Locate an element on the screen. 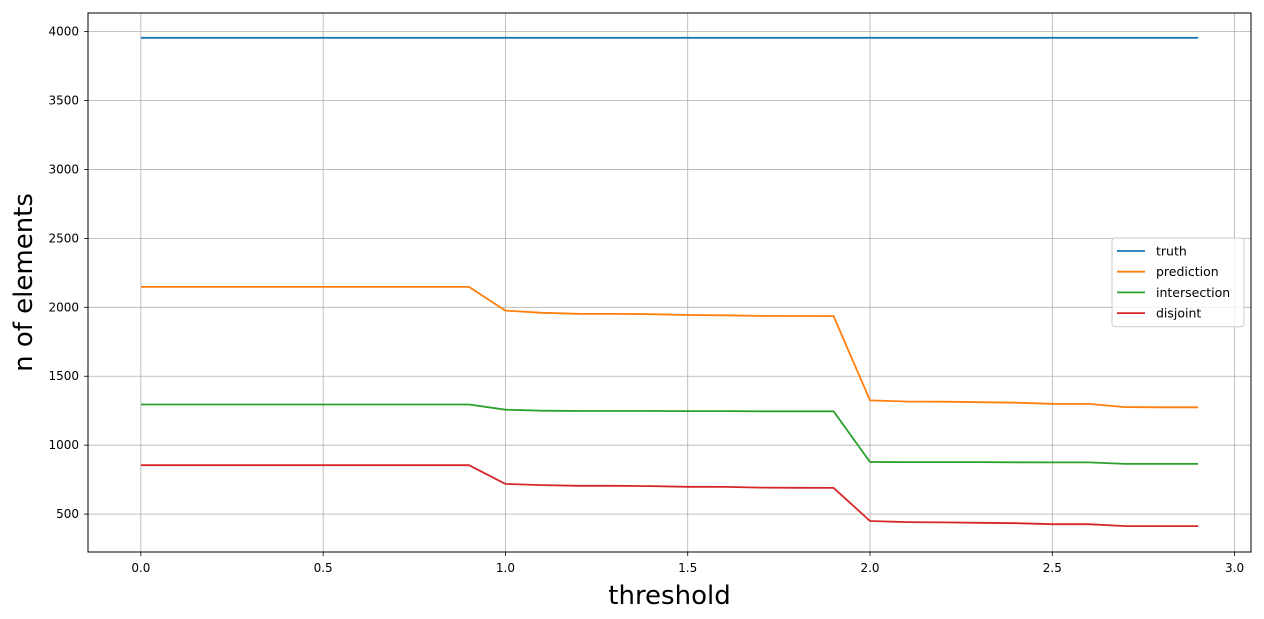 The width and height of the screenshot is (1264, 619). series-line-intersection is located at coordinates (669, 434).